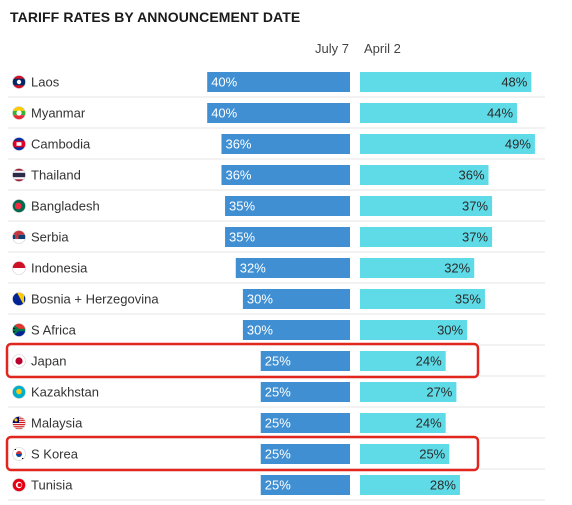 This screenshot has height=505, width=572. I want to click on bosnia-flag-icon, so click(19, 299).